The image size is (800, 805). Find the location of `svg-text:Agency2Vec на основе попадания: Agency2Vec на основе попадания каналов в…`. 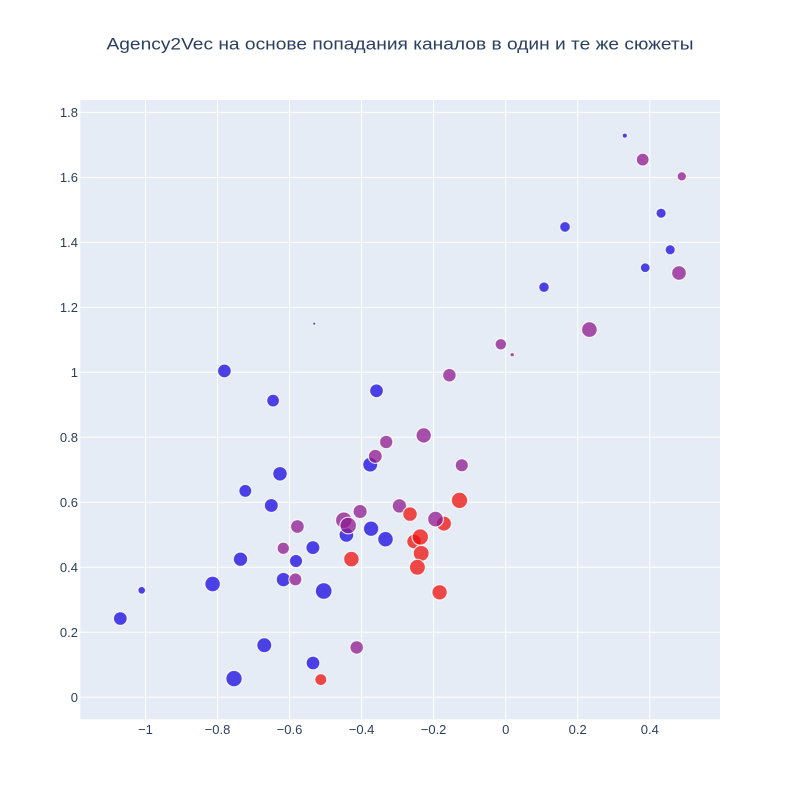

svg-text:Agency2Vec на основе попадания: Agency2Vec на основе попадания каналов в… is located at coordinates (400, 44).